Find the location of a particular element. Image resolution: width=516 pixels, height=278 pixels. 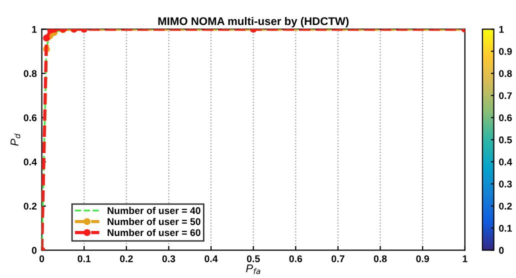

x-tick-label: 0.5 is located at coordinates (253, 258).